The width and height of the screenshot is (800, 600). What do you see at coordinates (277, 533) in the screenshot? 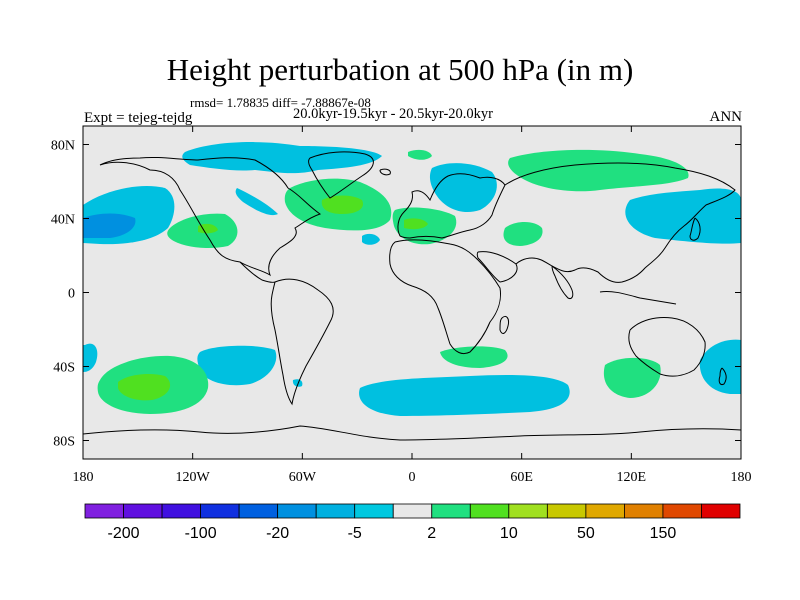
I see `colorbar-label: -20` at bounding box center [277, 533].